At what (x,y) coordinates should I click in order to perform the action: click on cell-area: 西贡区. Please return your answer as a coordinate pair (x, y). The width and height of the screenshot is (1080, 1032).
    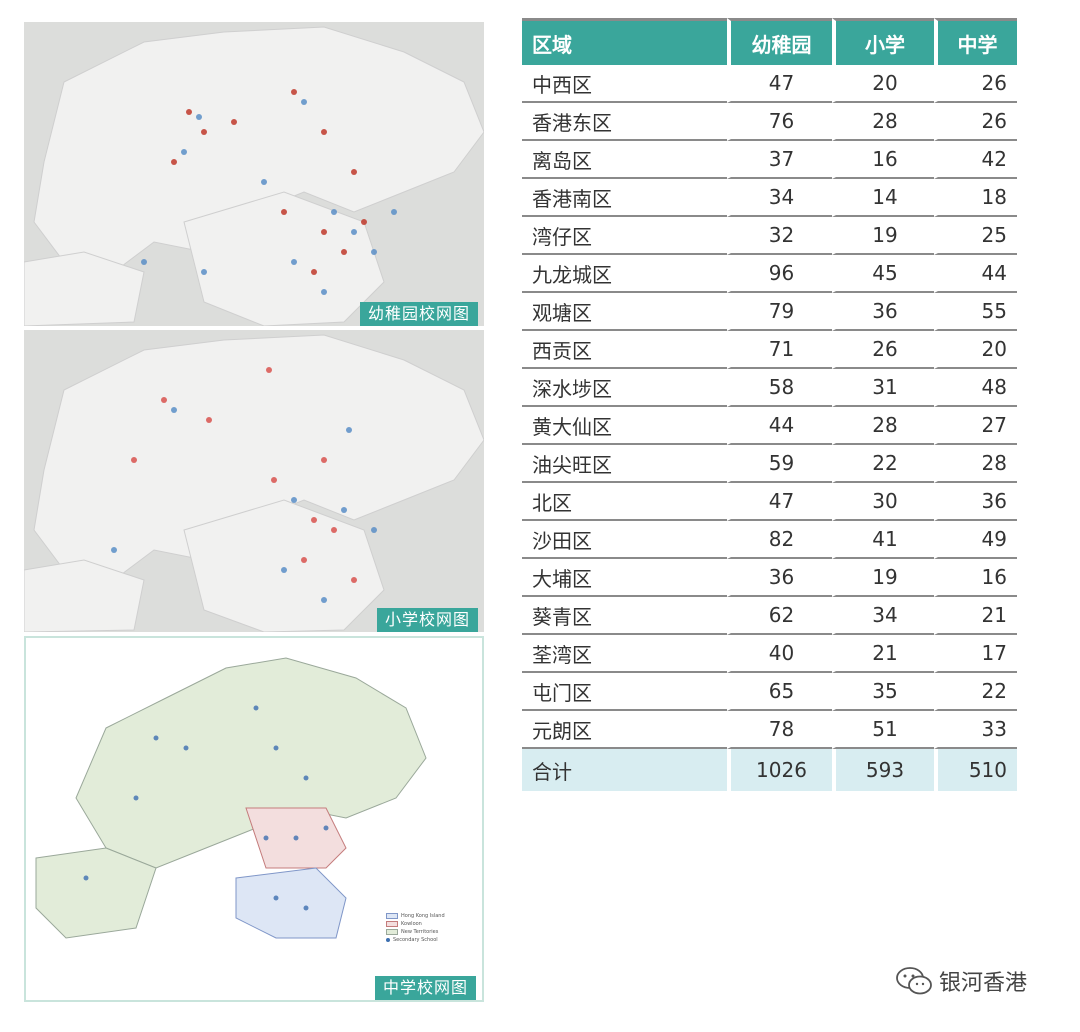
    Looking at the image, I should click on (624, 350).